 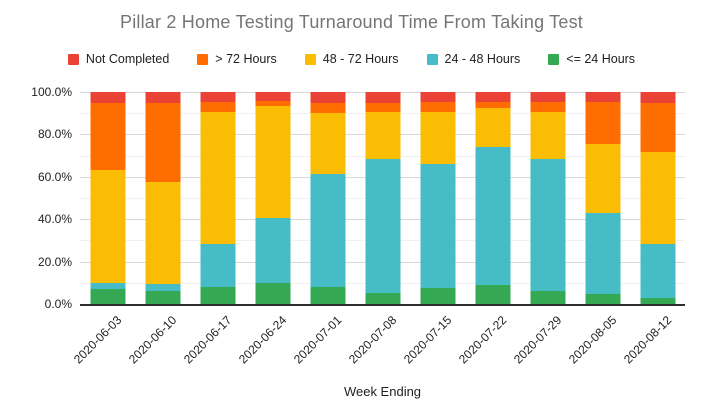 What do you see at coordinates (373, 340) in the screenshot?
I see `x-axis-label: 2020-07-08` at bounding box center [373, 340].